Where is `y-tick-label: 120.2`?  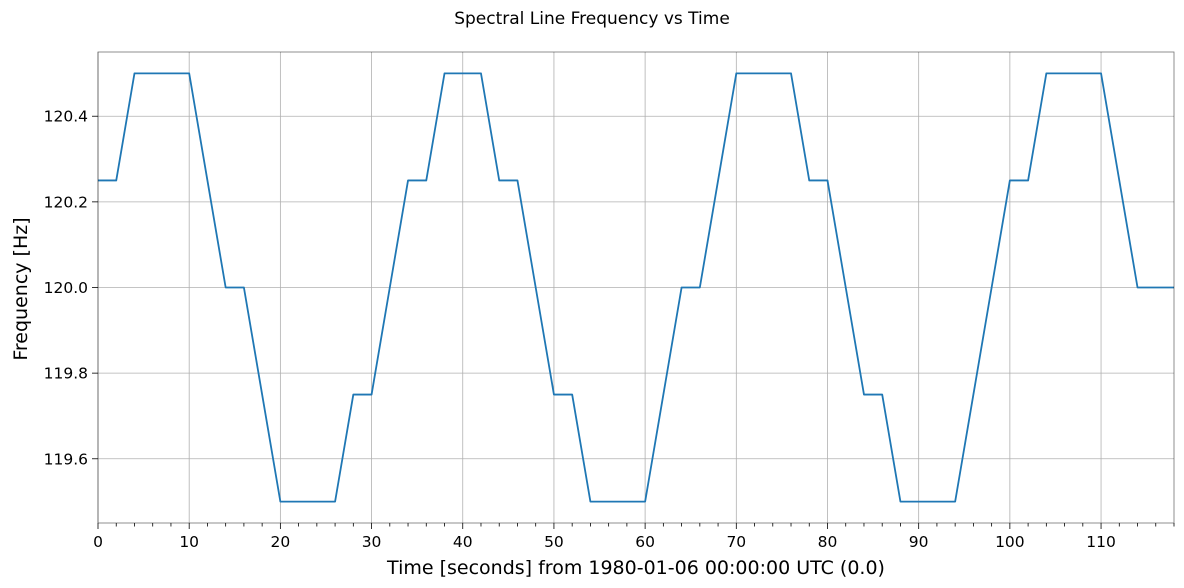
y-tick-label: 120.2 is located at coordinates (66, 202).